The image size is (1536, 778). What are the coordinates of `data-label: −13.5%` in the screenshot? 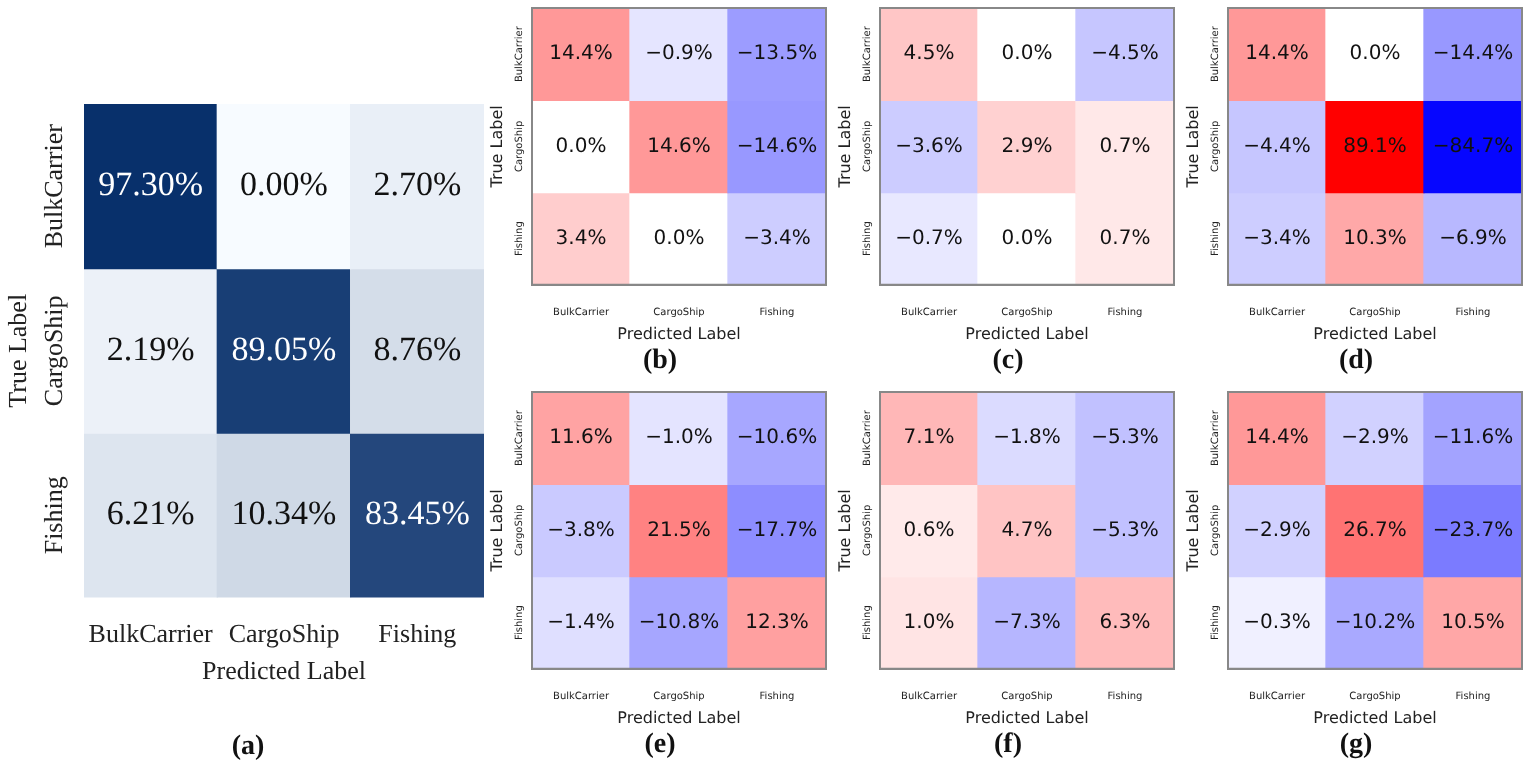 It's located at (777, 54).